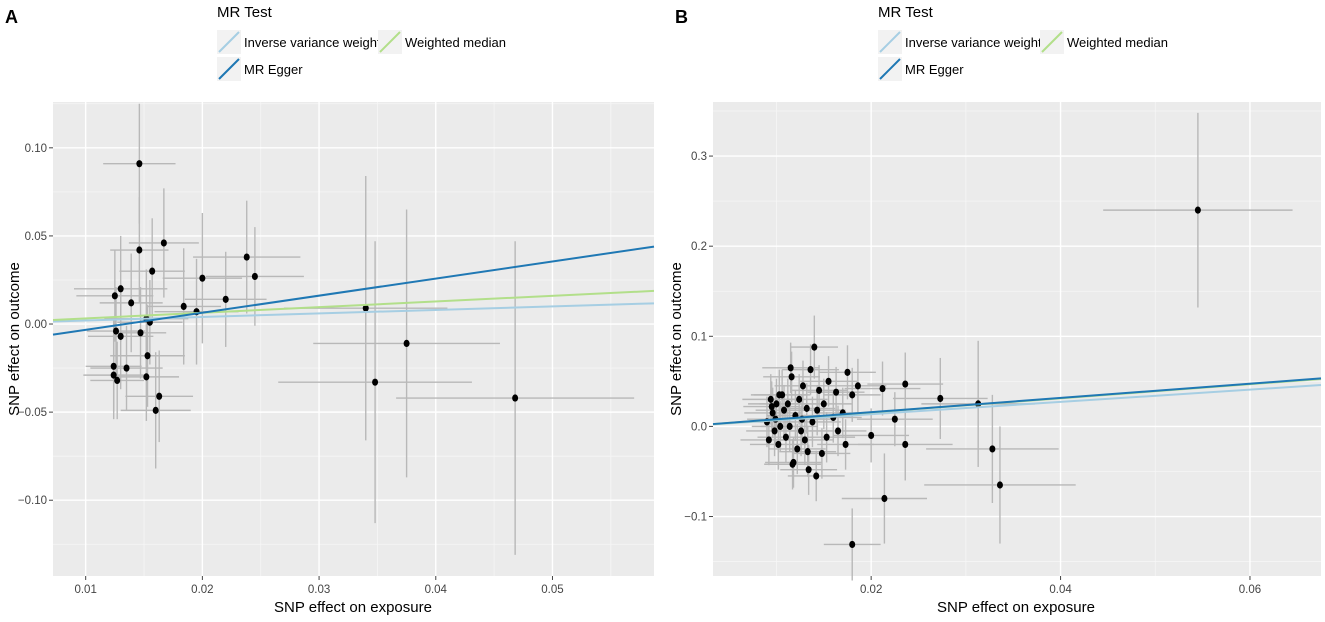 This screenshot has width=1325, height=622. What do you see at coordinates (390, 42) in the screenshot?
I see `panel-a-legend-line-wm` at bounding box center [390, 42].